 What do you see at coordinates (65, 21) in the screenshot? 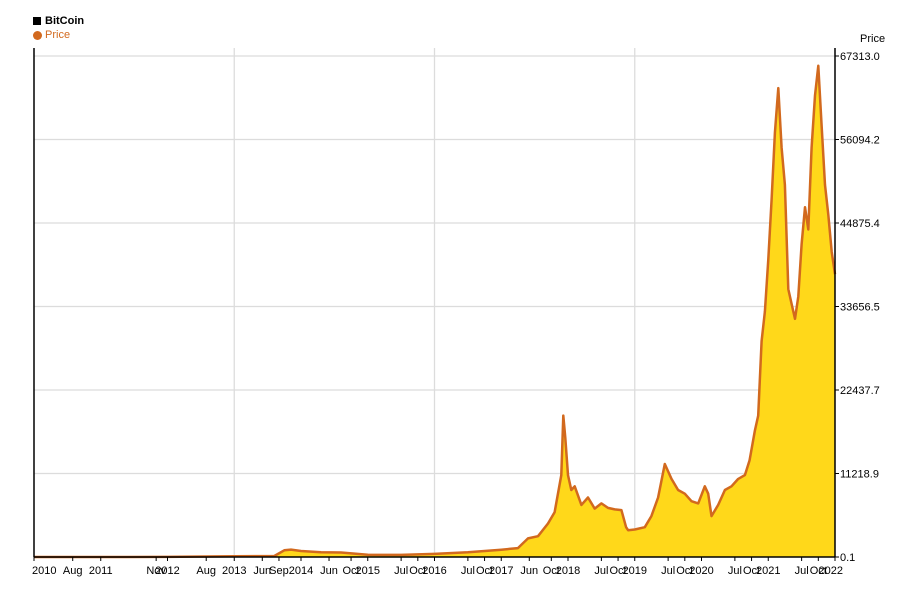
I see `chart-title: BitCoin` at bounding box center [65, 21].